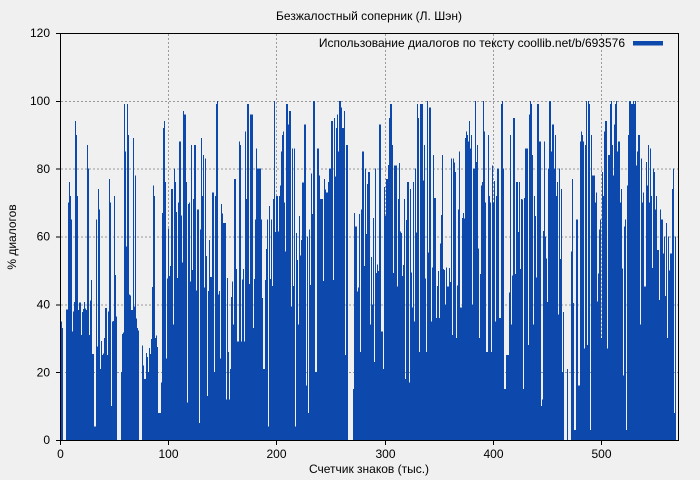 The image size is (700, 480). Describe the element at coordinates (369, 469) in the screenshot. I see `svg-text: Счетчик знаков (тыс.)` at that location.